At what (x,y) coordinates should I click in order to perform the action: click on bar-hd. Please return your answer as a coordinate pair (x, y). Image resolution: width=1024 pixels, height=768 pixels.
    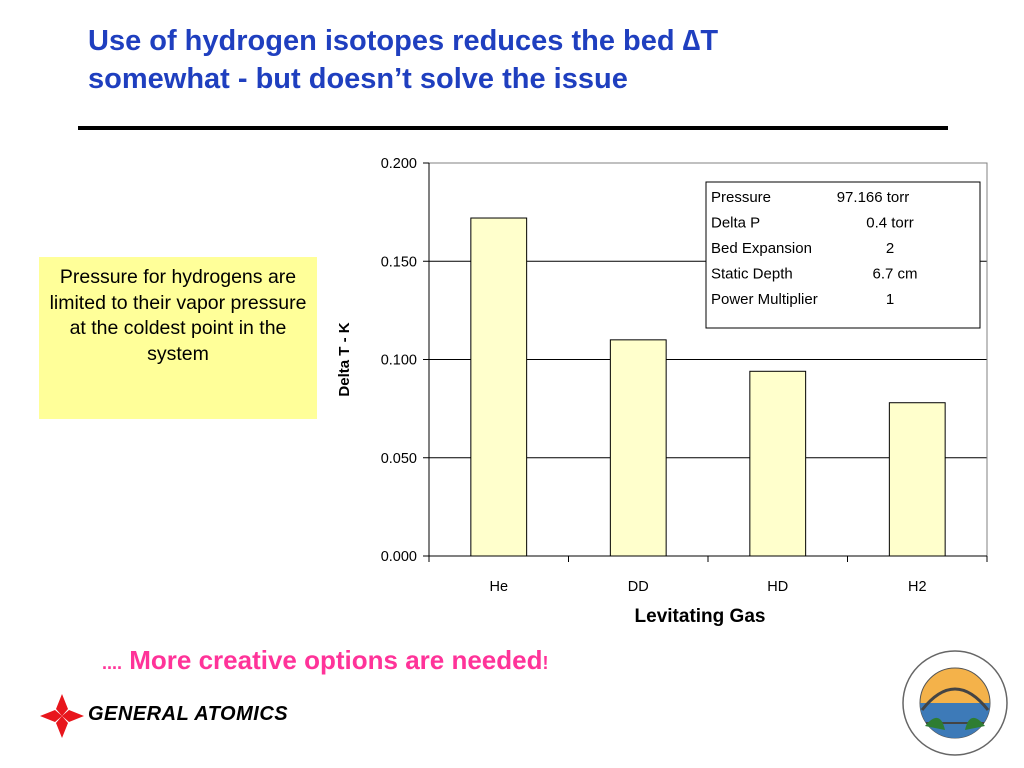
    Looking at the image, I should click on (778, 463).